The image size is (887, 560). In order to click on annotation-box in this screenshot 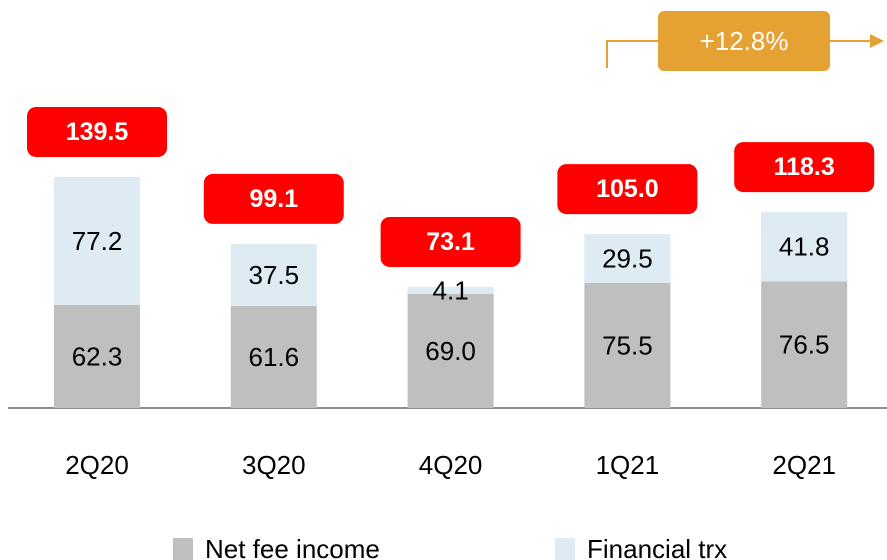, I will do `click(744, 41)`.